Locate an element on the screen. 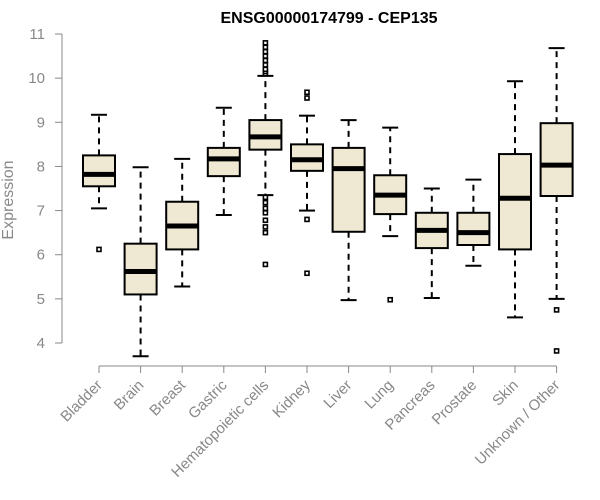 The image size is (600, 500). y-tick-label: 10 is located at coordinates (36, 78).